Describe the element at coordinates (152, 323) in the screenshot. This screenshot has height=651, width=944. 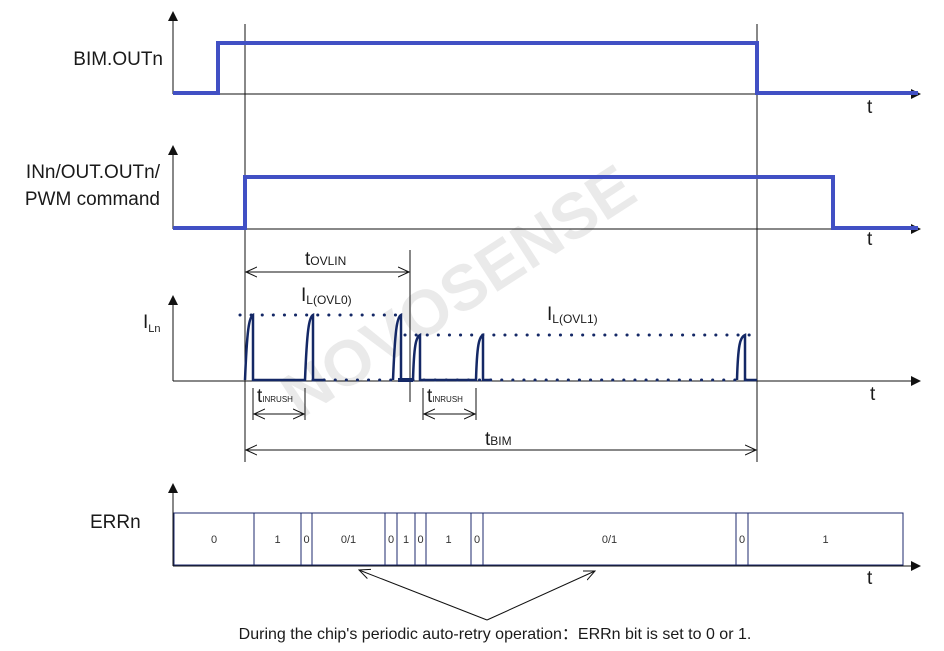
I see `current-label: ILn` at that location.